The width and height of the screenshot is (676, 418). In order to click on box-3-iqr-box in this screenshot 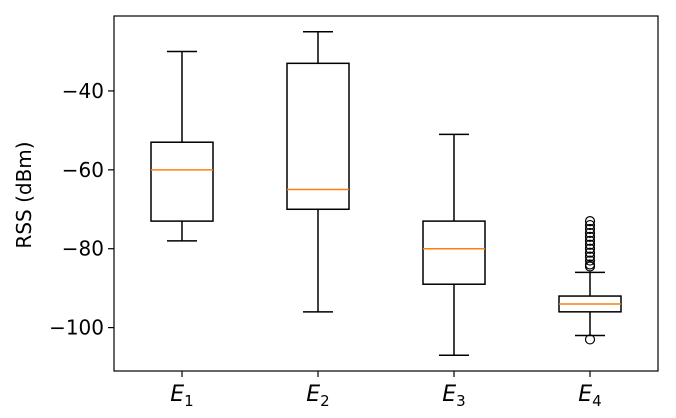, I will do `click(454, 252)`.